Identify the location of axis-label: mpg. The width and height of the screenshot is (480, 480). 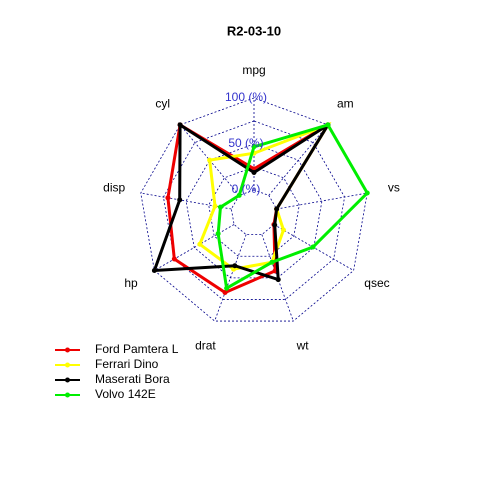
(253, 70).